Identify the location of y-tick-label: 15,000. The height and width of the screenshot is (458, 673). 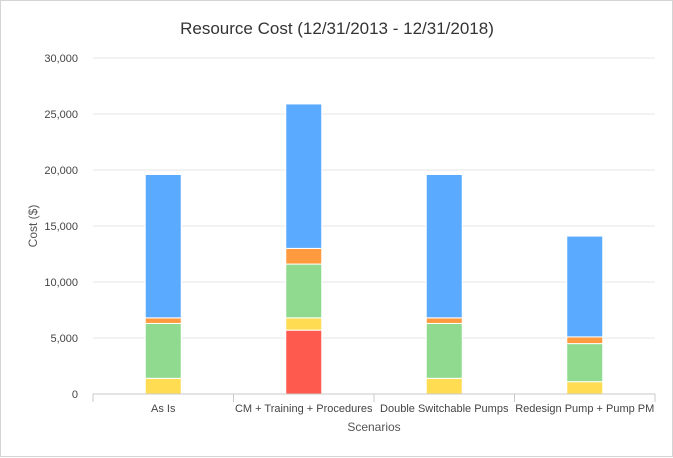
(61, 227).